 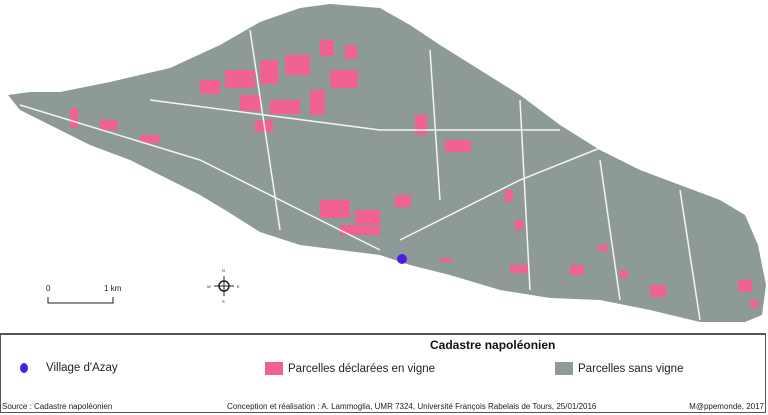 I want to click on north-arrow-e: E, so click(x=238, y=286).